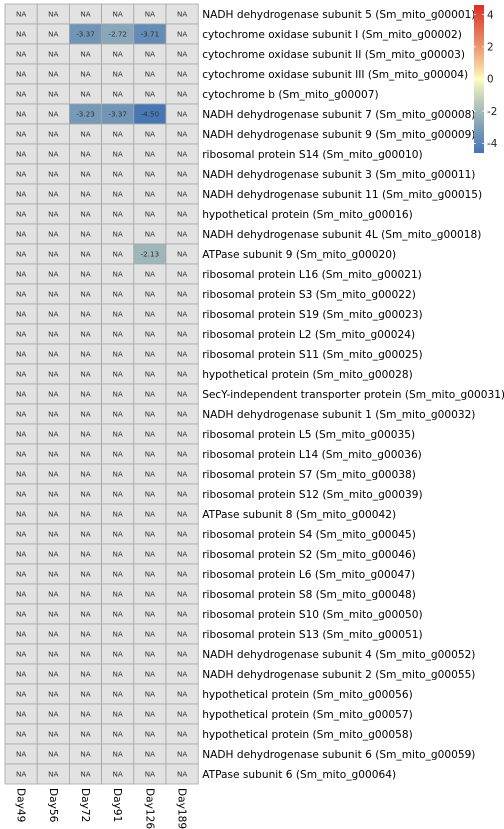 The image size is (504, 829). What do you see at coordinates (309, 555) in the screenshot?
I see `row-label: ribosomal protein S2 (Sm_mito_g00046)` at bounding box center [309, 555].